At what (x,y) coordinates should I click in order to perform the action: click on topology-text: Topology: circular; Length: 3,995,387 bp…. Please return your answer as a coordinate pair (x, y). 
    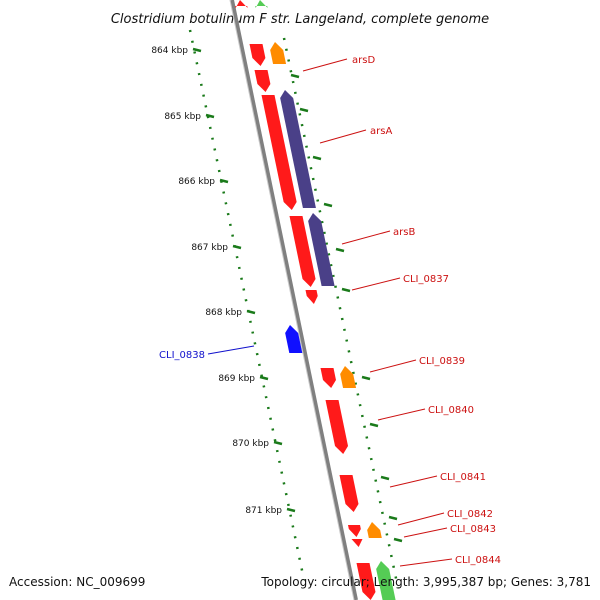
    Looking at the image, I should click on (425, 582).